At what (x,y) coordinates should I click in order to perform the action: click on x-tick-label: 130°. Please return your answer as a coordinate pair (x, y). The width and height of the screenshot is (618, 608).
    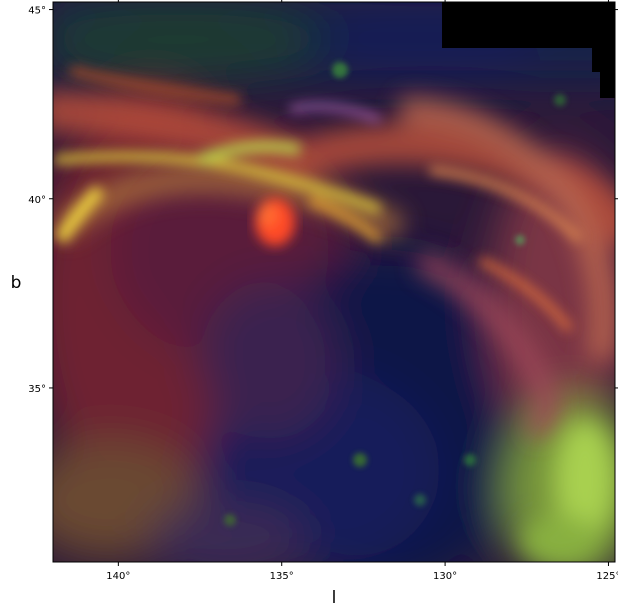
    Looking at the image, I should click on (445, 576).